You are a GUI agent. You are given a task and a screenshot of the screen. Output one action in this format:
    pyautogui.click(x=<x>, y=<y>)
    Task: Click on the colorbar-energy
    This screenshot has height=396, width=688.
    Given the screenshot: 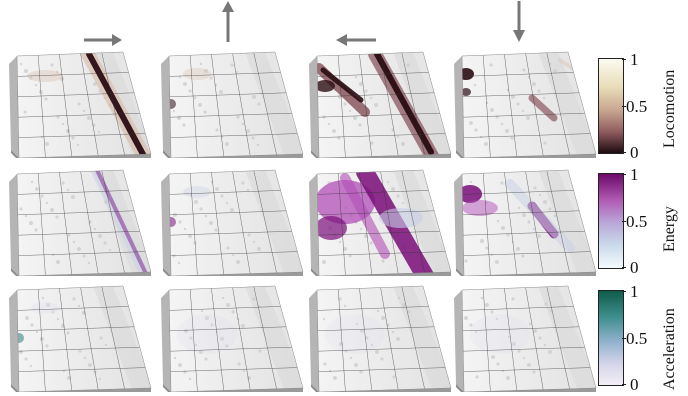 What is the action you would take?
    pyautogui.click(x=611, y=221)
    